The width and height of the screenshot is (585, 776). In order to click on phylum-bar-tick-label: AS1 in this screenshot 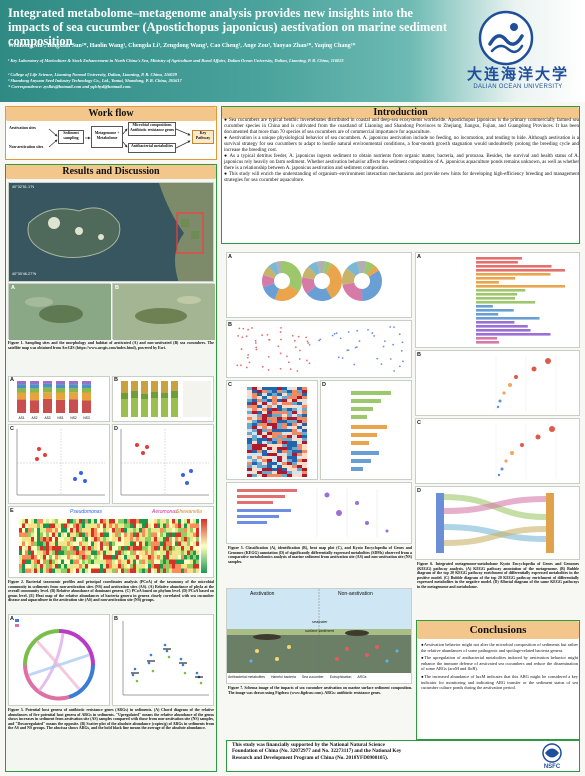, I will do `click(21, 418)`.